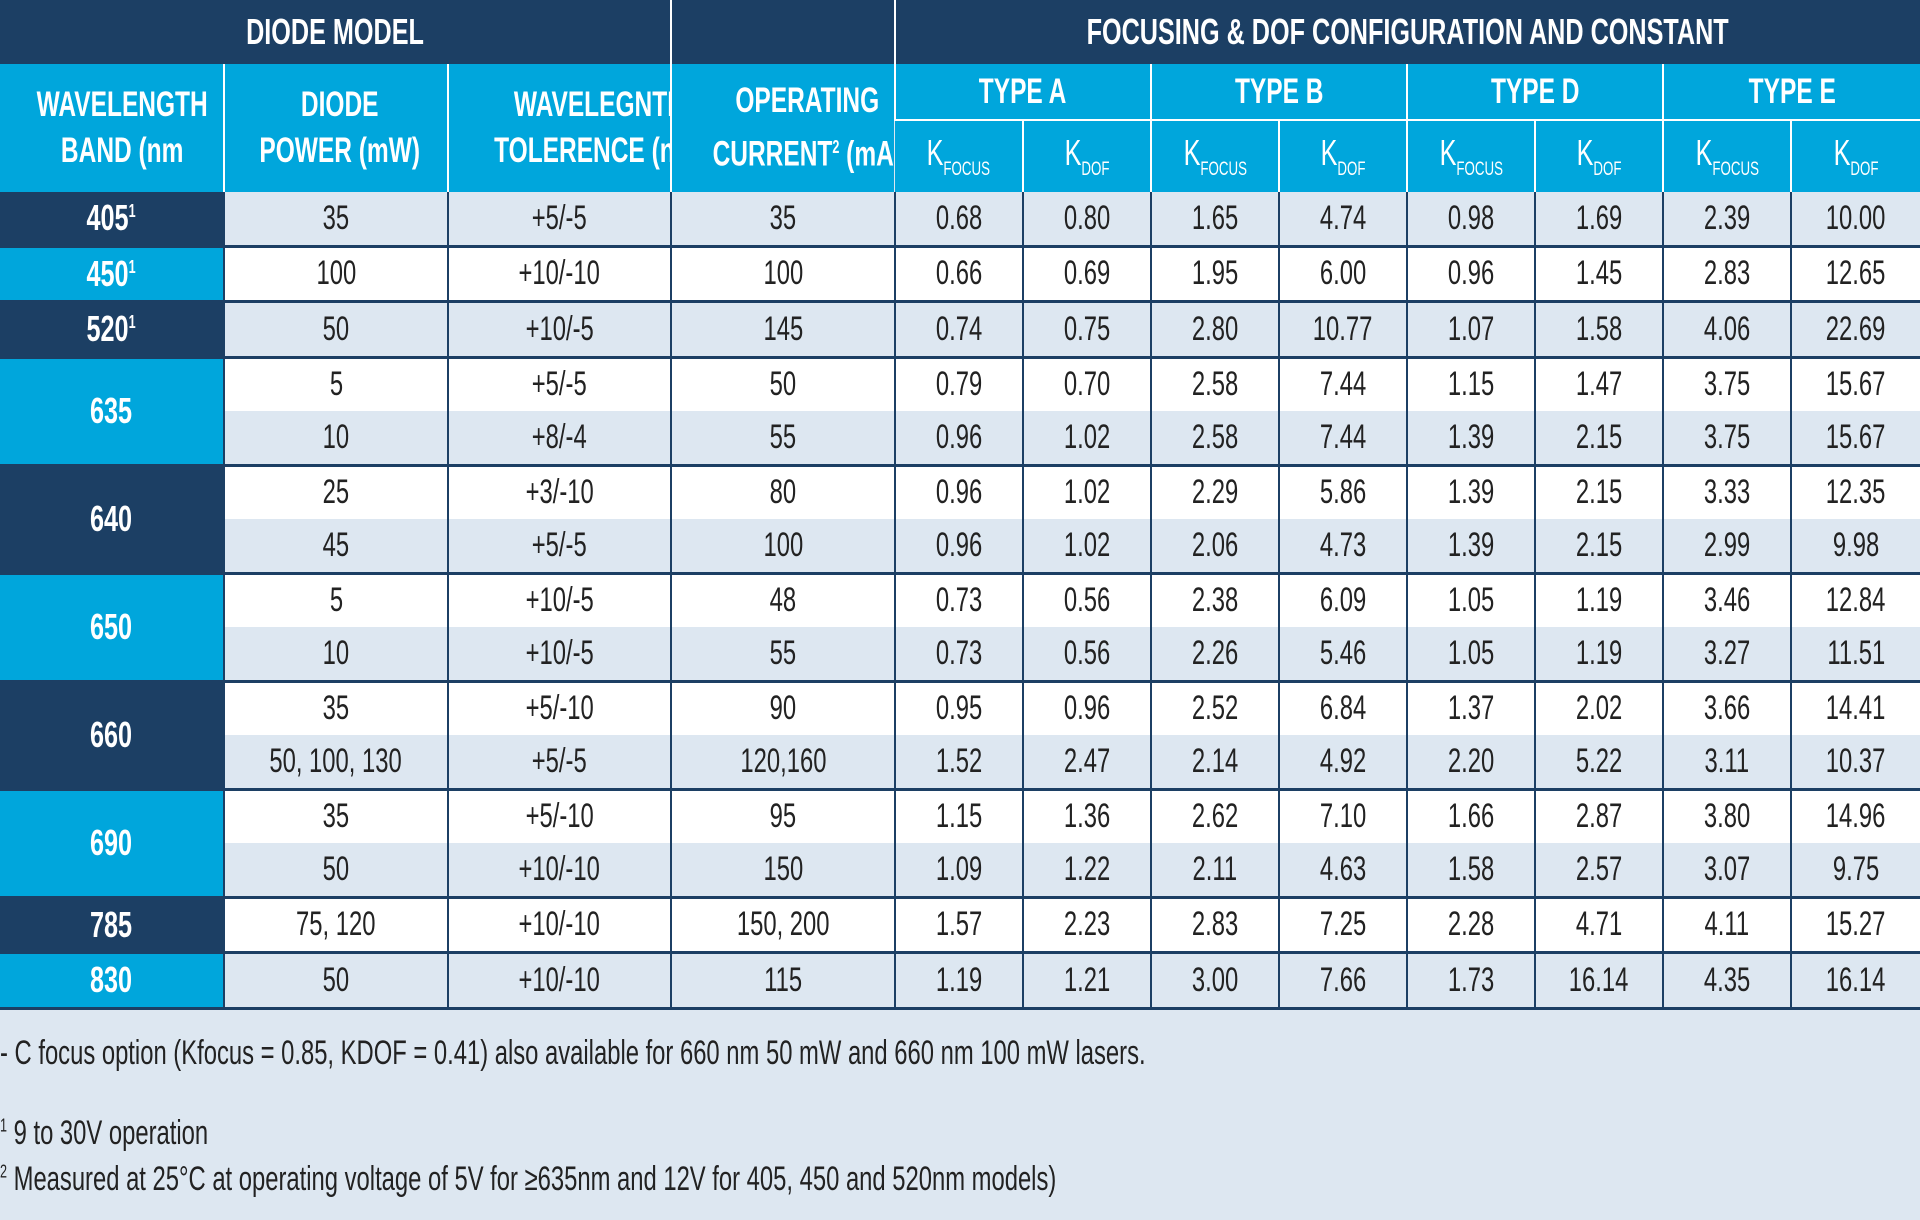  I want to click on wavelength-tolerance-cell: +10/-10, so click(559, 979).